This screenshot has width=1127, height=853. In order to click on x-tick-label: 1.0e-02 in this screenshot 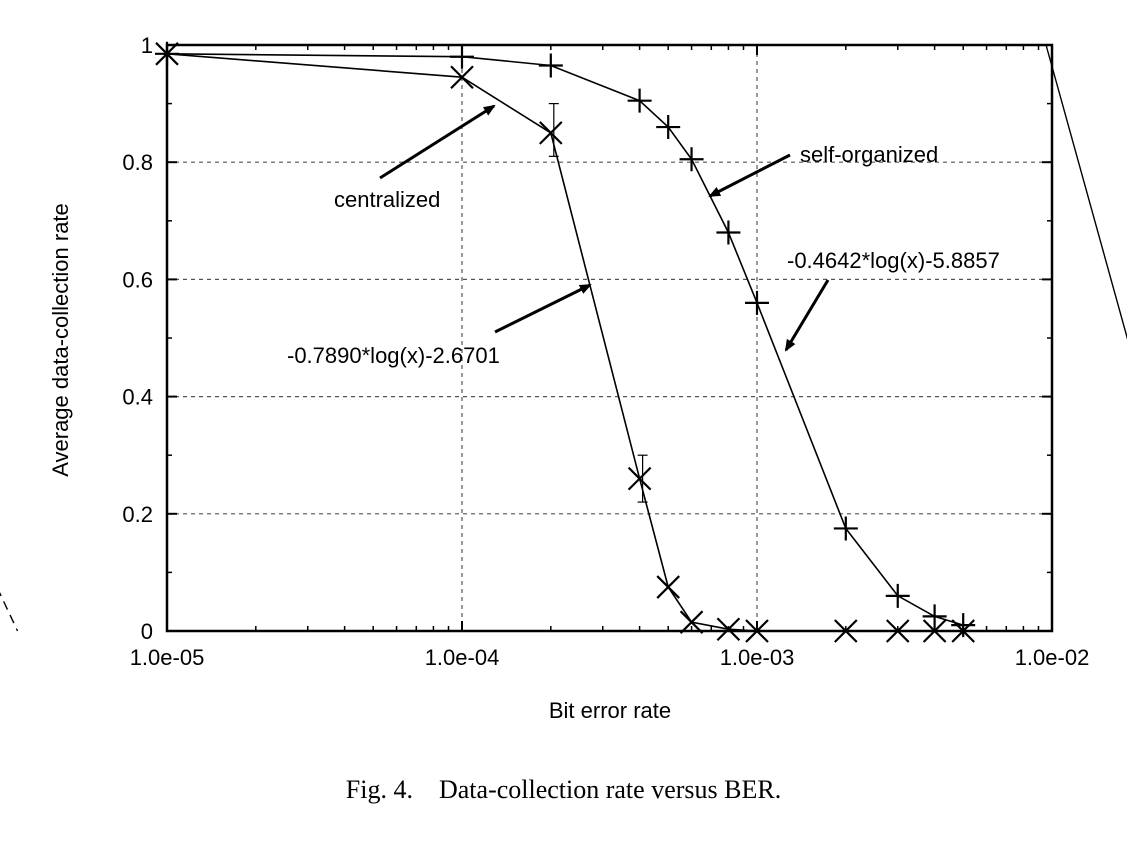, I will do `click(1052, 657)`.